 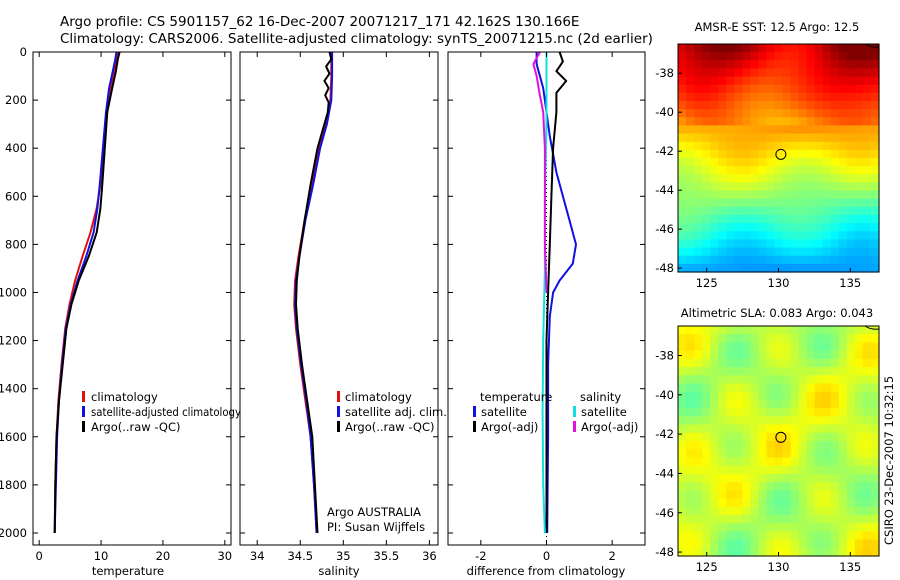 I want to click on y-tick-label: -40, so click(x=664, y=395).